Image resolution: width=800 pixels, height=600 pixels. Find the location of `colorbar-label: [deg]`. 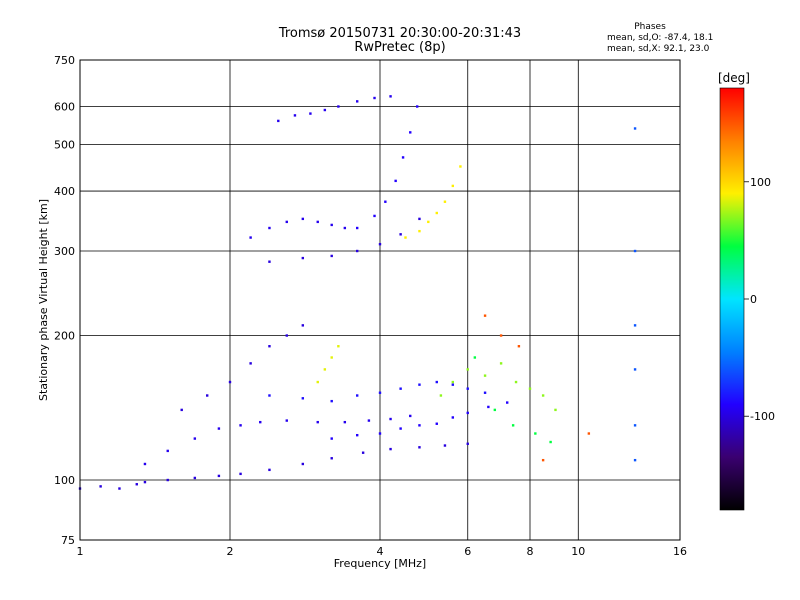

colorbar-label: [deg] is located at coordinates (734, 78).